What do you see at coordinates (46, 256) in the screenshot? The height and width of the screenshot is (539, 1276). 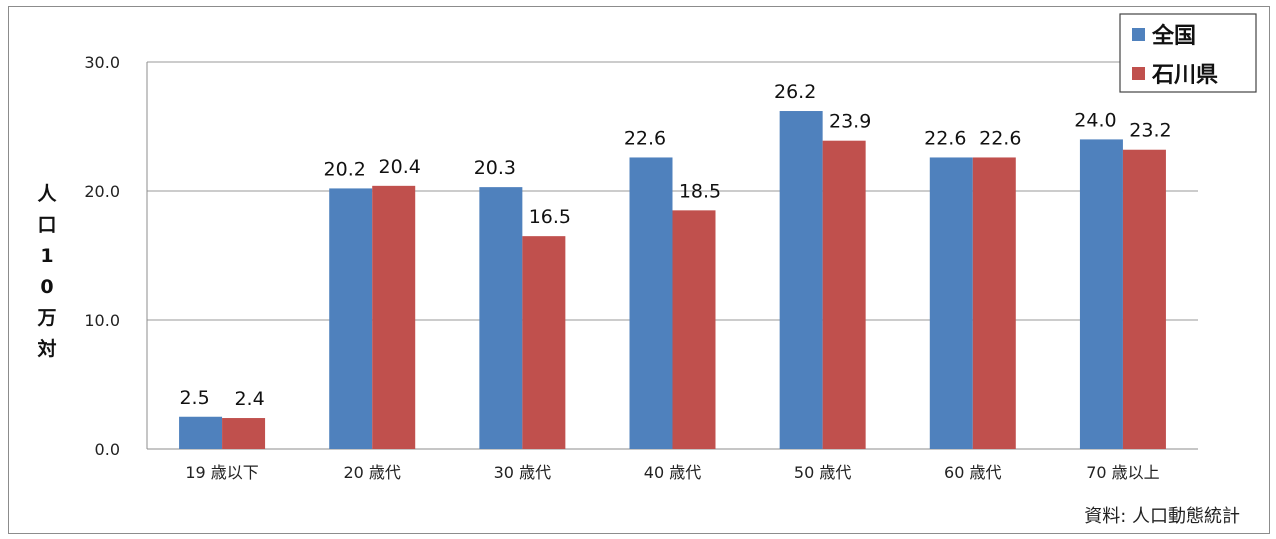 I see `y-axis-label-char: 1` at bounding box center [46, 256].